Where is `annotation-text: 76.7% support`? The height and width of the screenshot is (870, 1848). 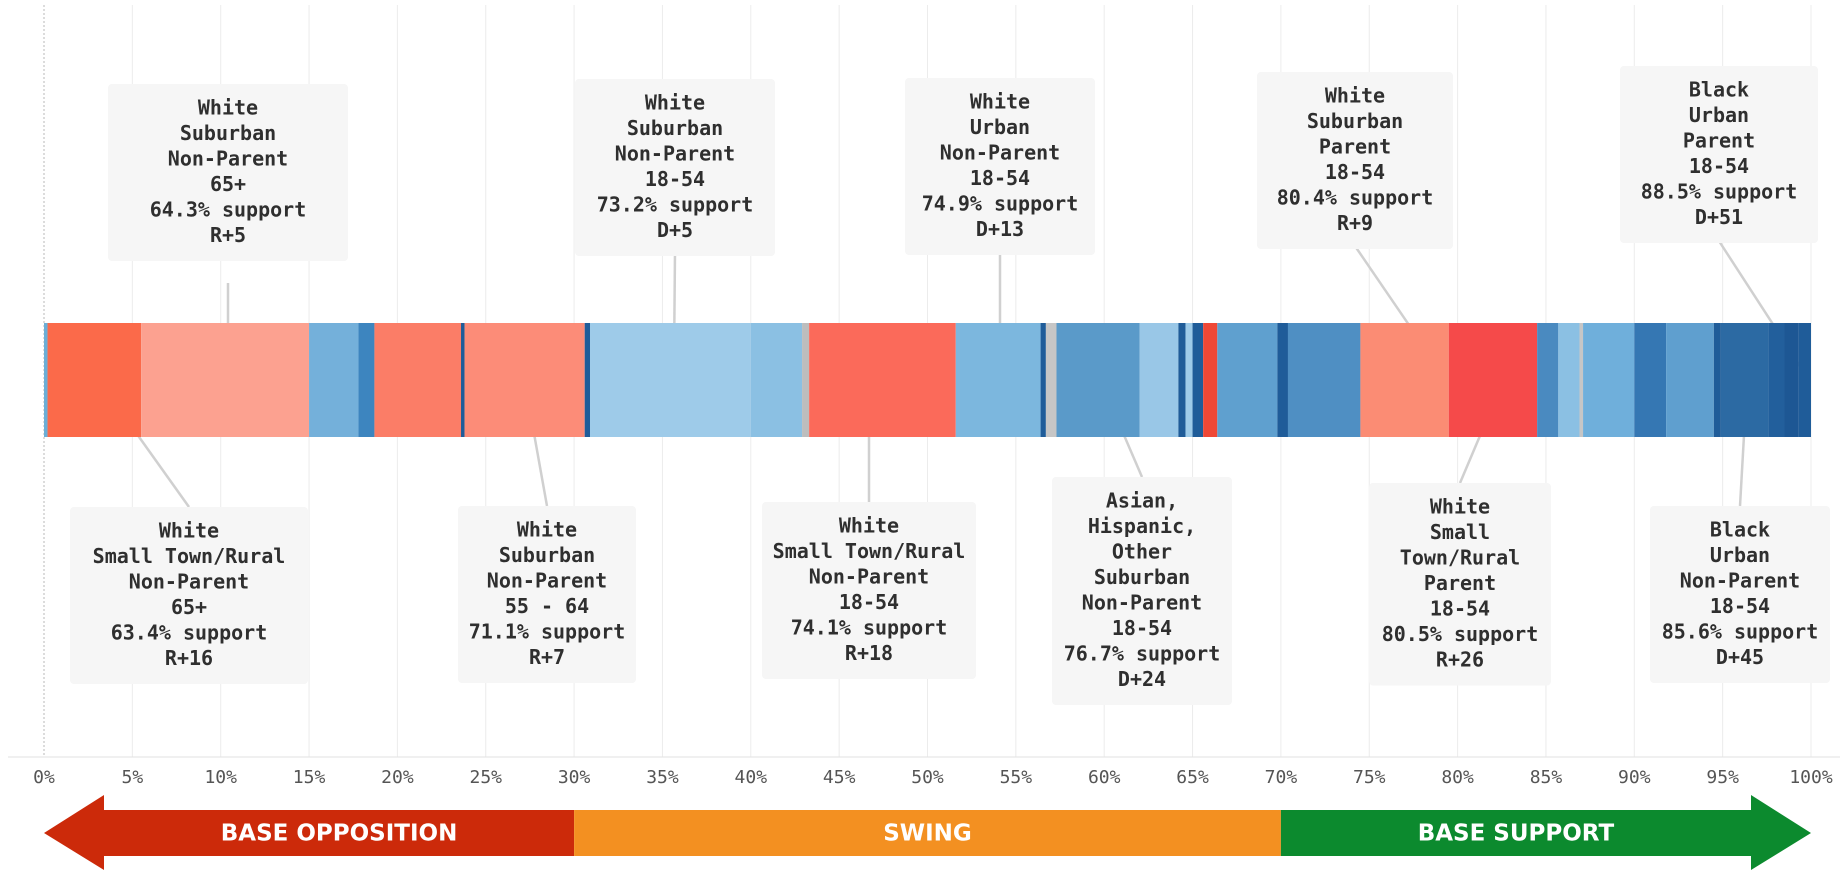 annotation-text: 76.7% support is located at coordinates (1142, 653).